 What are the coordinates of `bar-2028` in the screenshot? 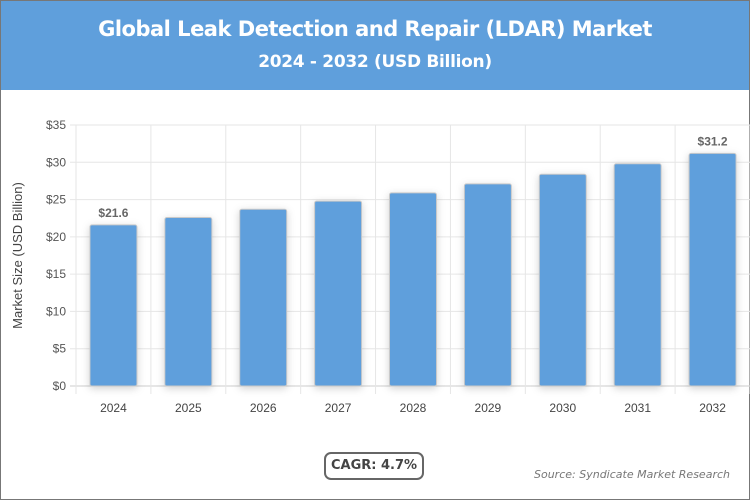 It's located at (413, 289).